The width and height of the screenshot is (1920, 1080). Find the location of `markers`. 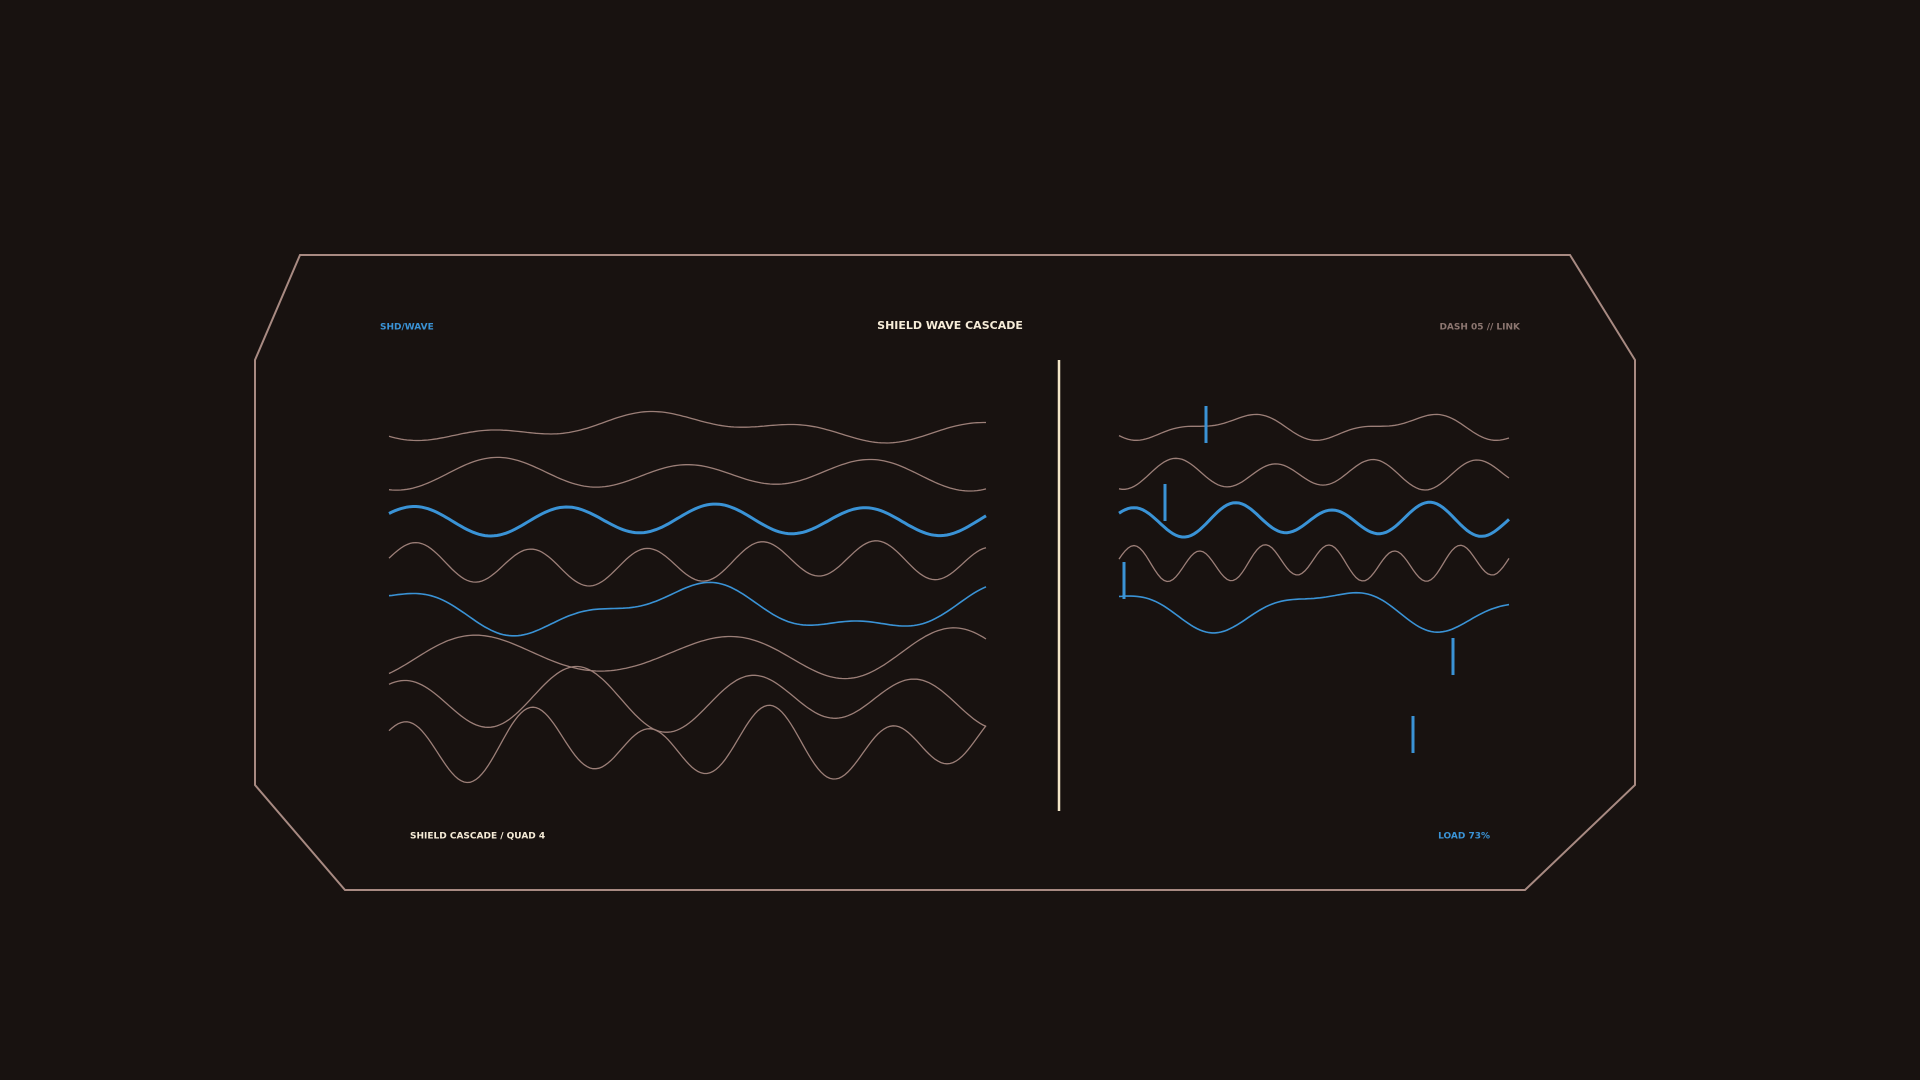

markers is located at coordinates (1288, 579).